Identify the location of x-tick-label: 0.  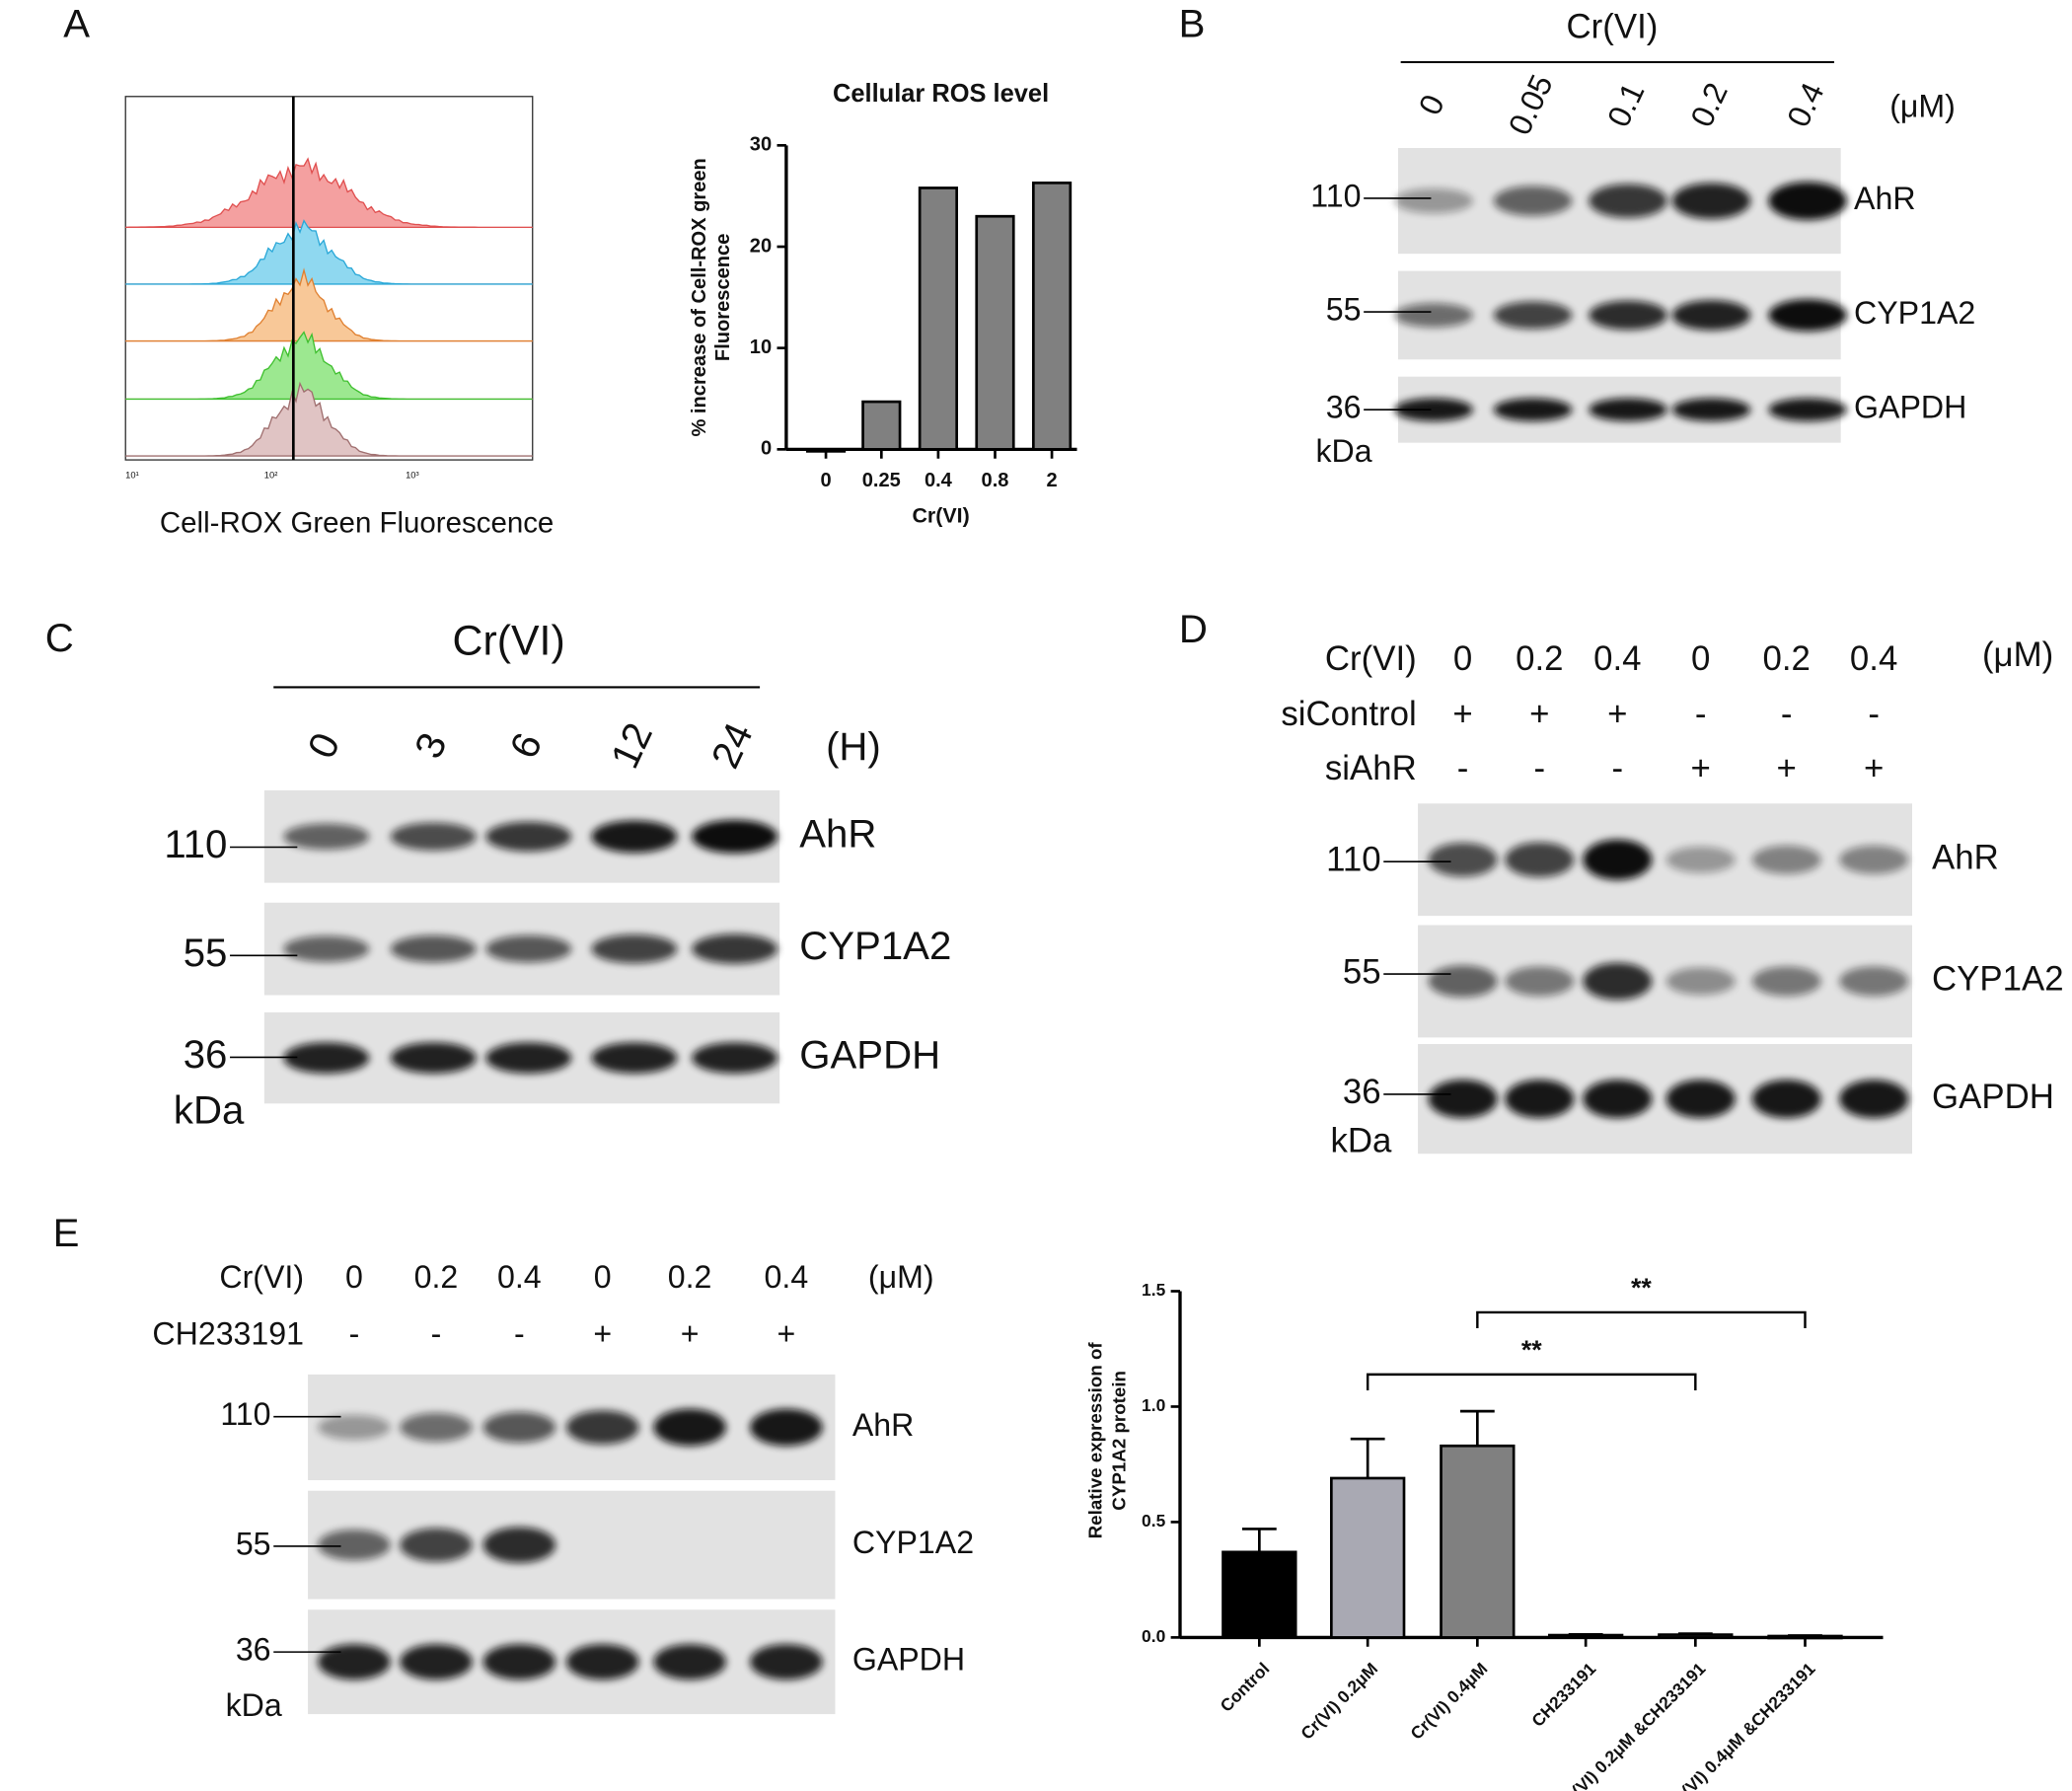
(826, 480).